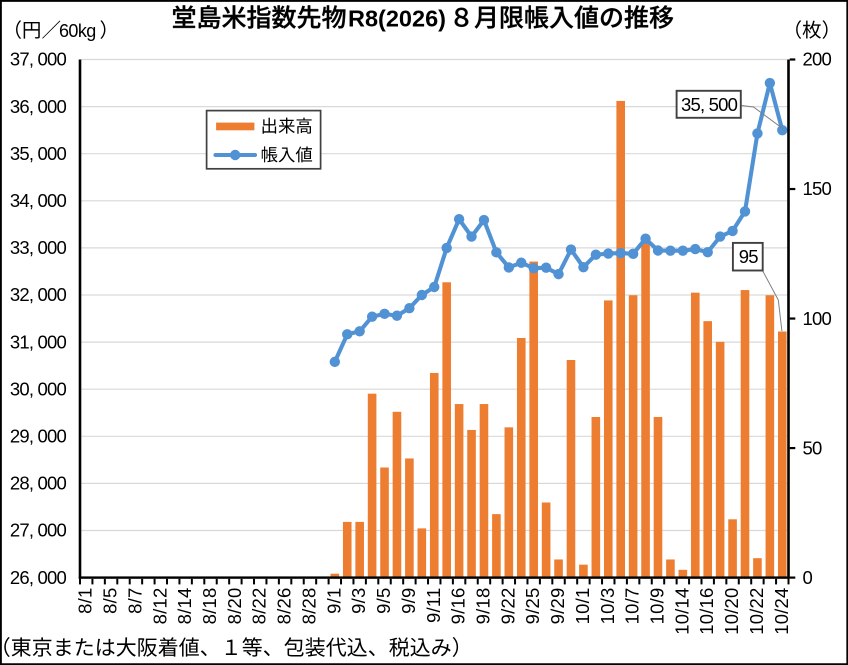 This screenshot has width=848, height=665. What do you see at coordinates (85, 601) in the screenshot?
I see `svg-text: 8/1` at bounding box center [85, 601].